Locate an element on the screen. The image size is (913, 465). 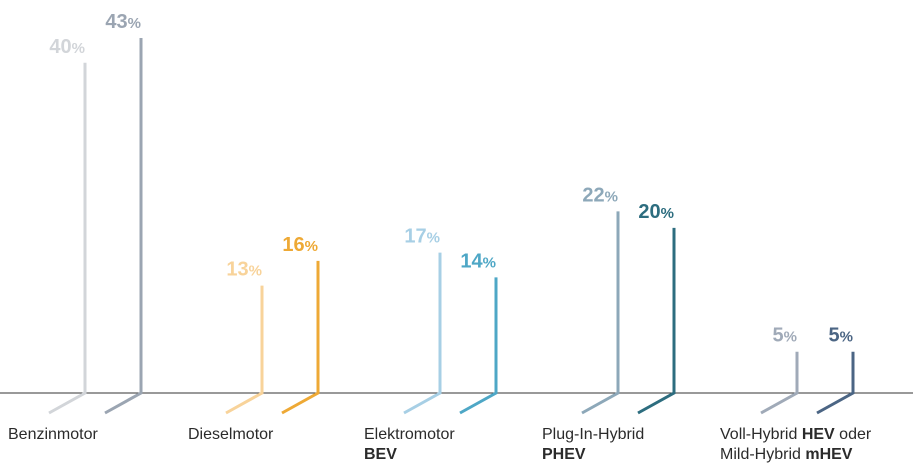
value-label-elektromotor-bev-series-1: 17% is located at coordinates (422, 237).